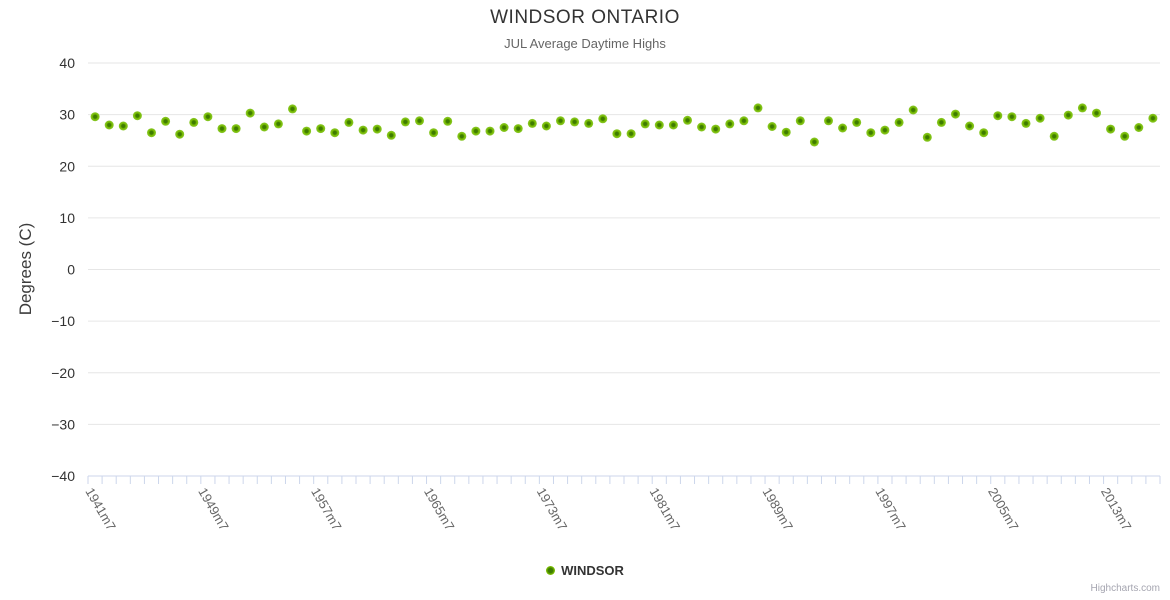 Image resolution: width=1170 pixels, height=600 pixels. I want to click on x-axis-label: 1957m7, so click(326, 509).